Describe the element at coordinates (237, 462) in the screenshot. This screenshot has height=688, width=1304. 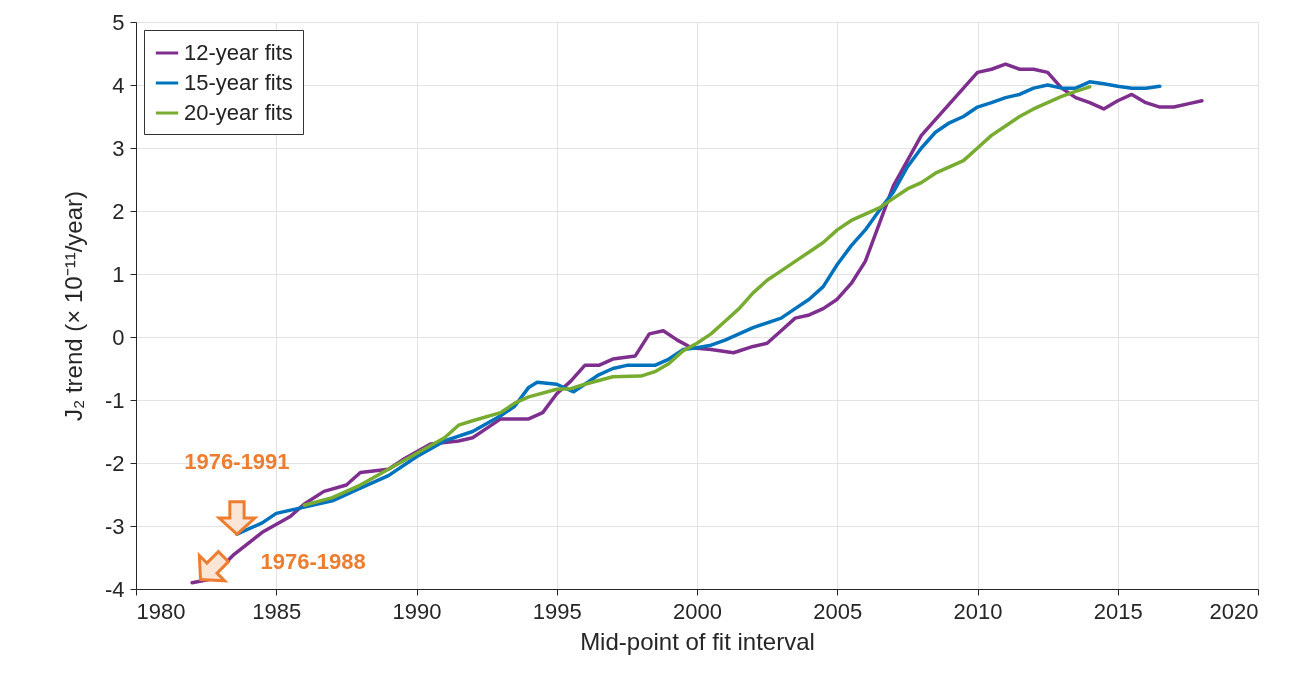
I see `annotation: 1976-1991` at that location.